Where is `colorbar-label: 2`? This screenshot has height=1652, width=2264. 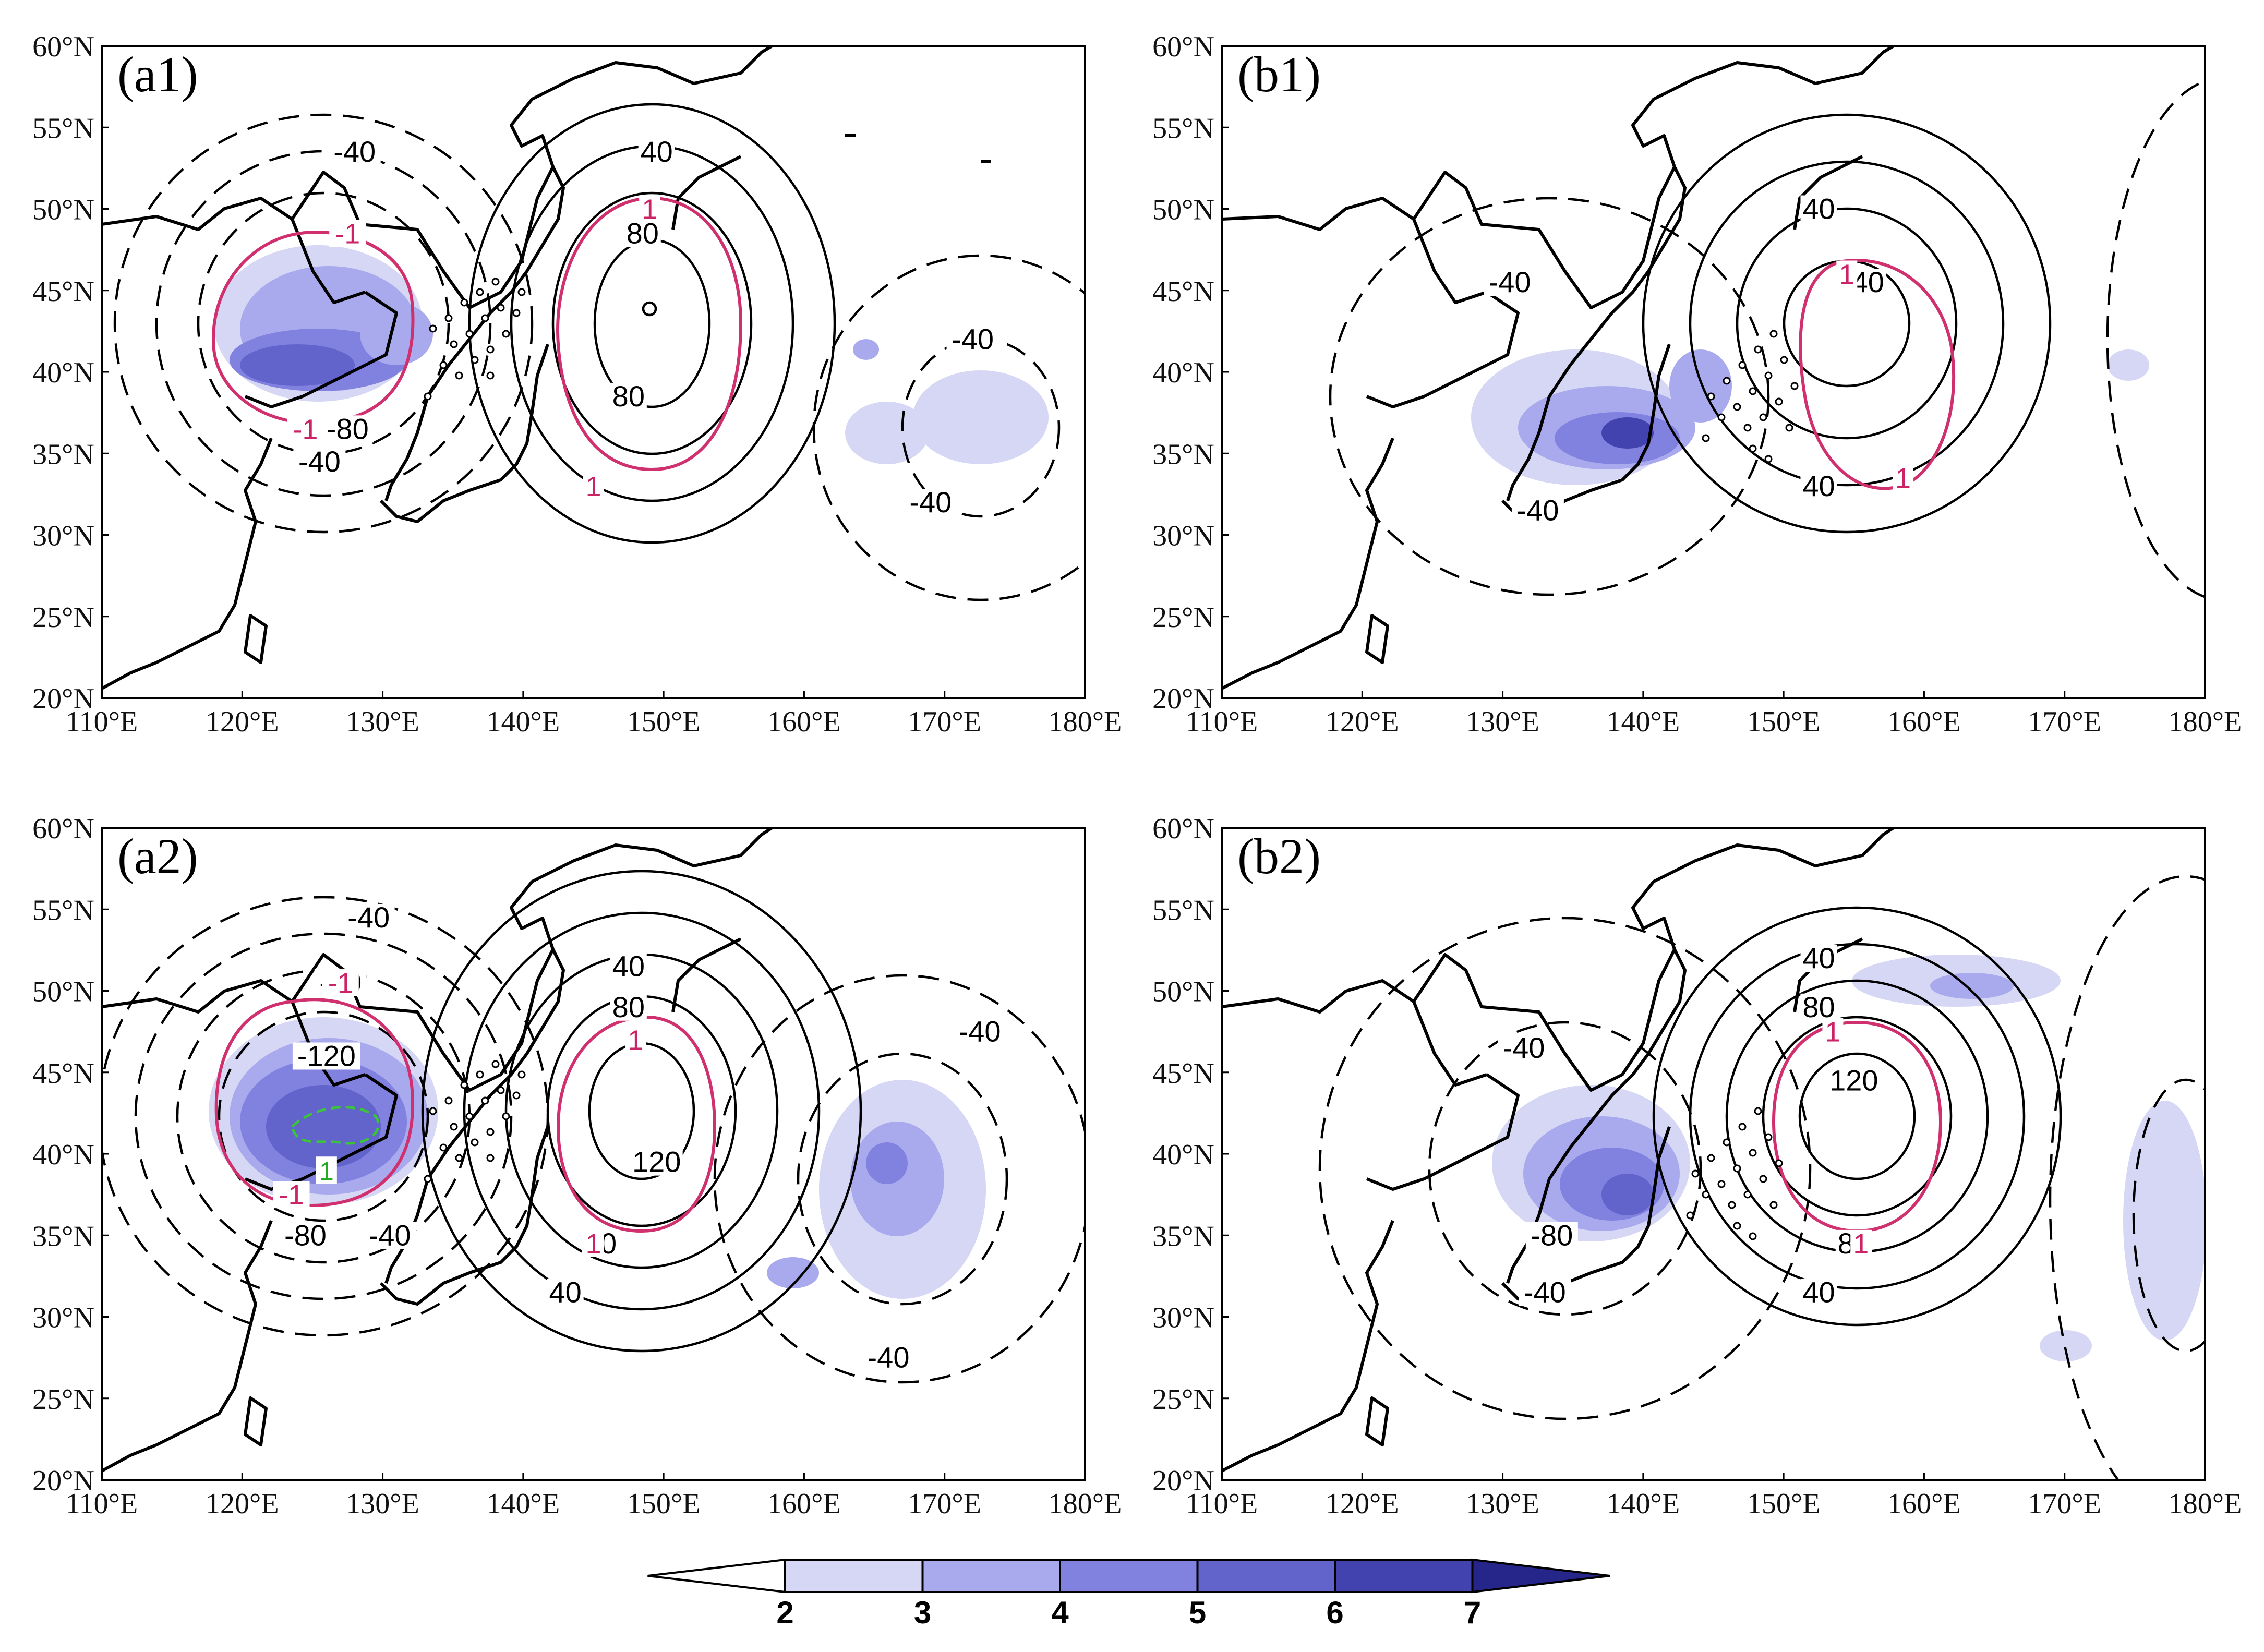 colorbar-label: 2 is located at coordinates (784, 1612).